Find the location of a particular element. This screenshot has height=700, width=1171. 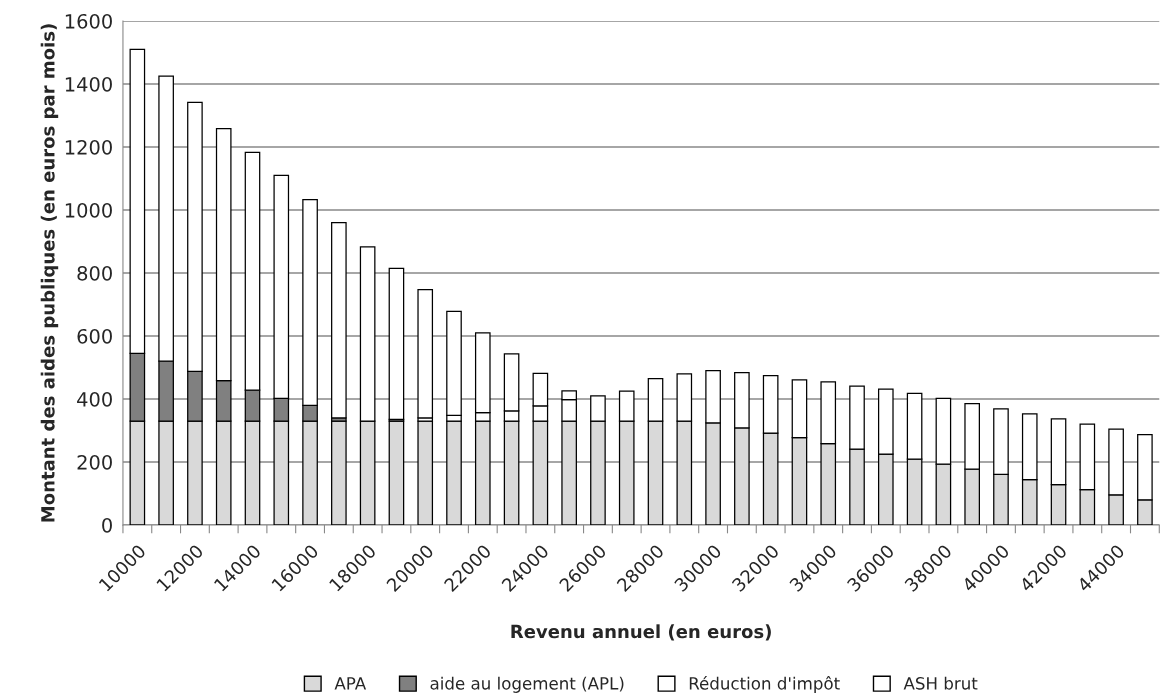

y-tick-label: 0 is located at coordinates (107, 525).